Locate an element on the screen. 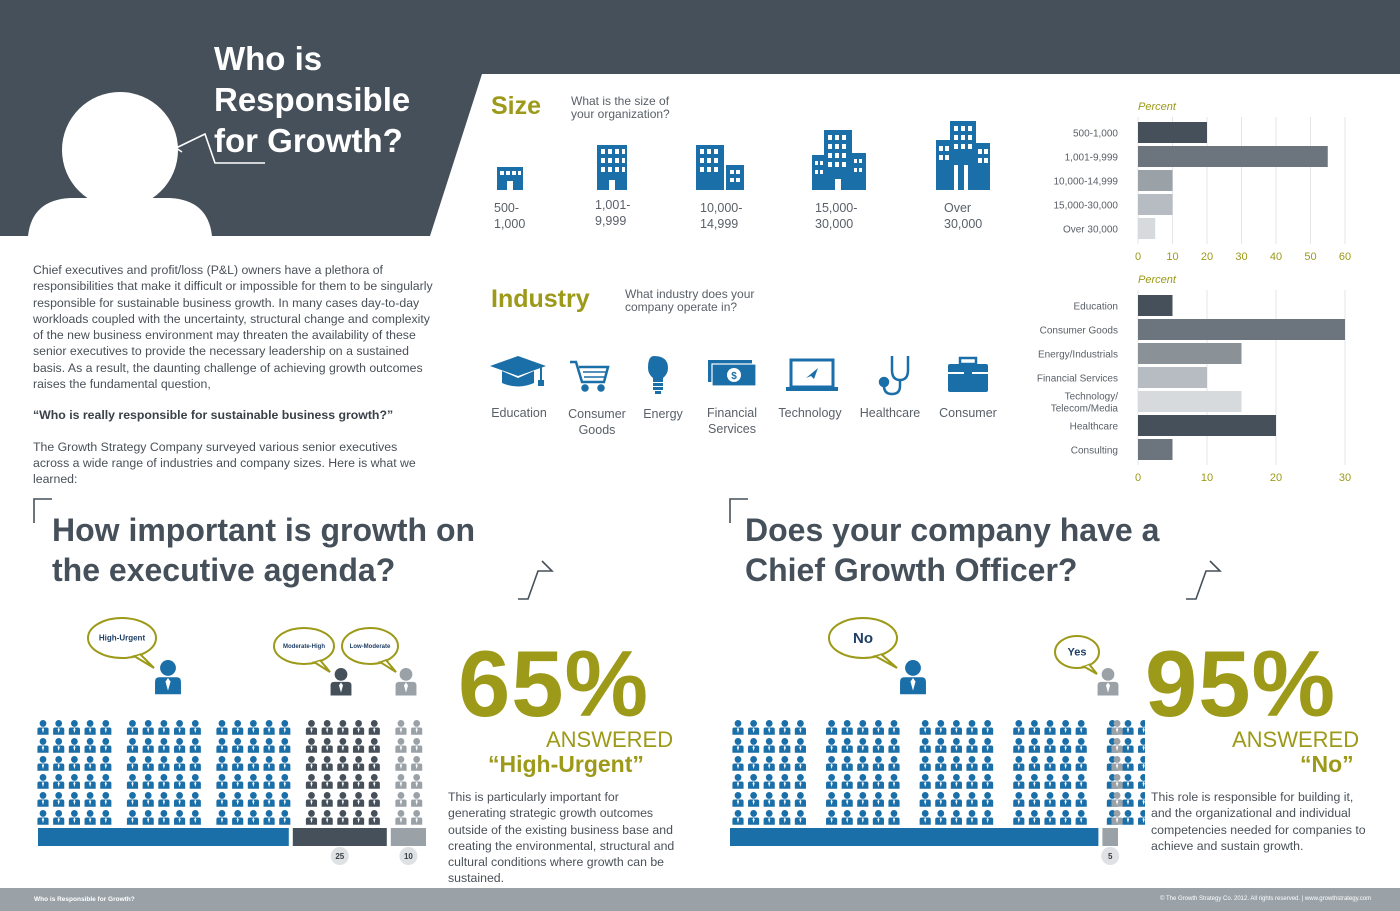 The image size is (1400, 911). industry-label-technology: Technology is located at coordinates (810, 413).